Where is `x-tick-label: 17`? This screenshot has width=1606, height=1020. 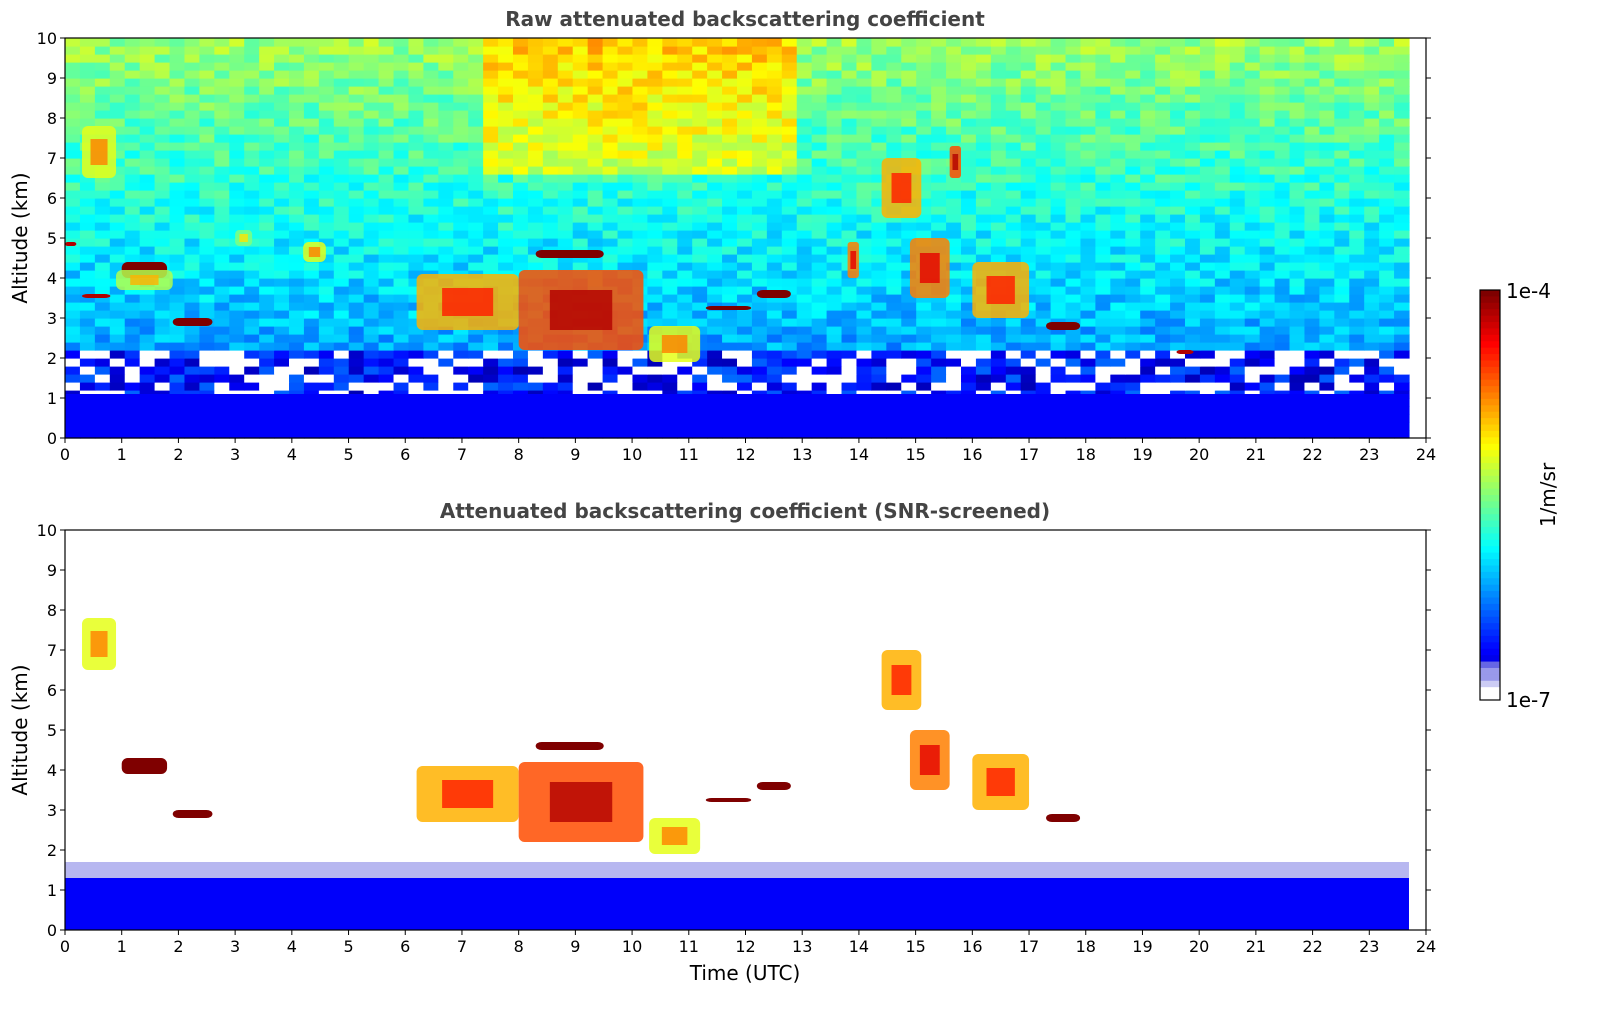
x-tick-label: 17 is located at coordinates (1029, 946).